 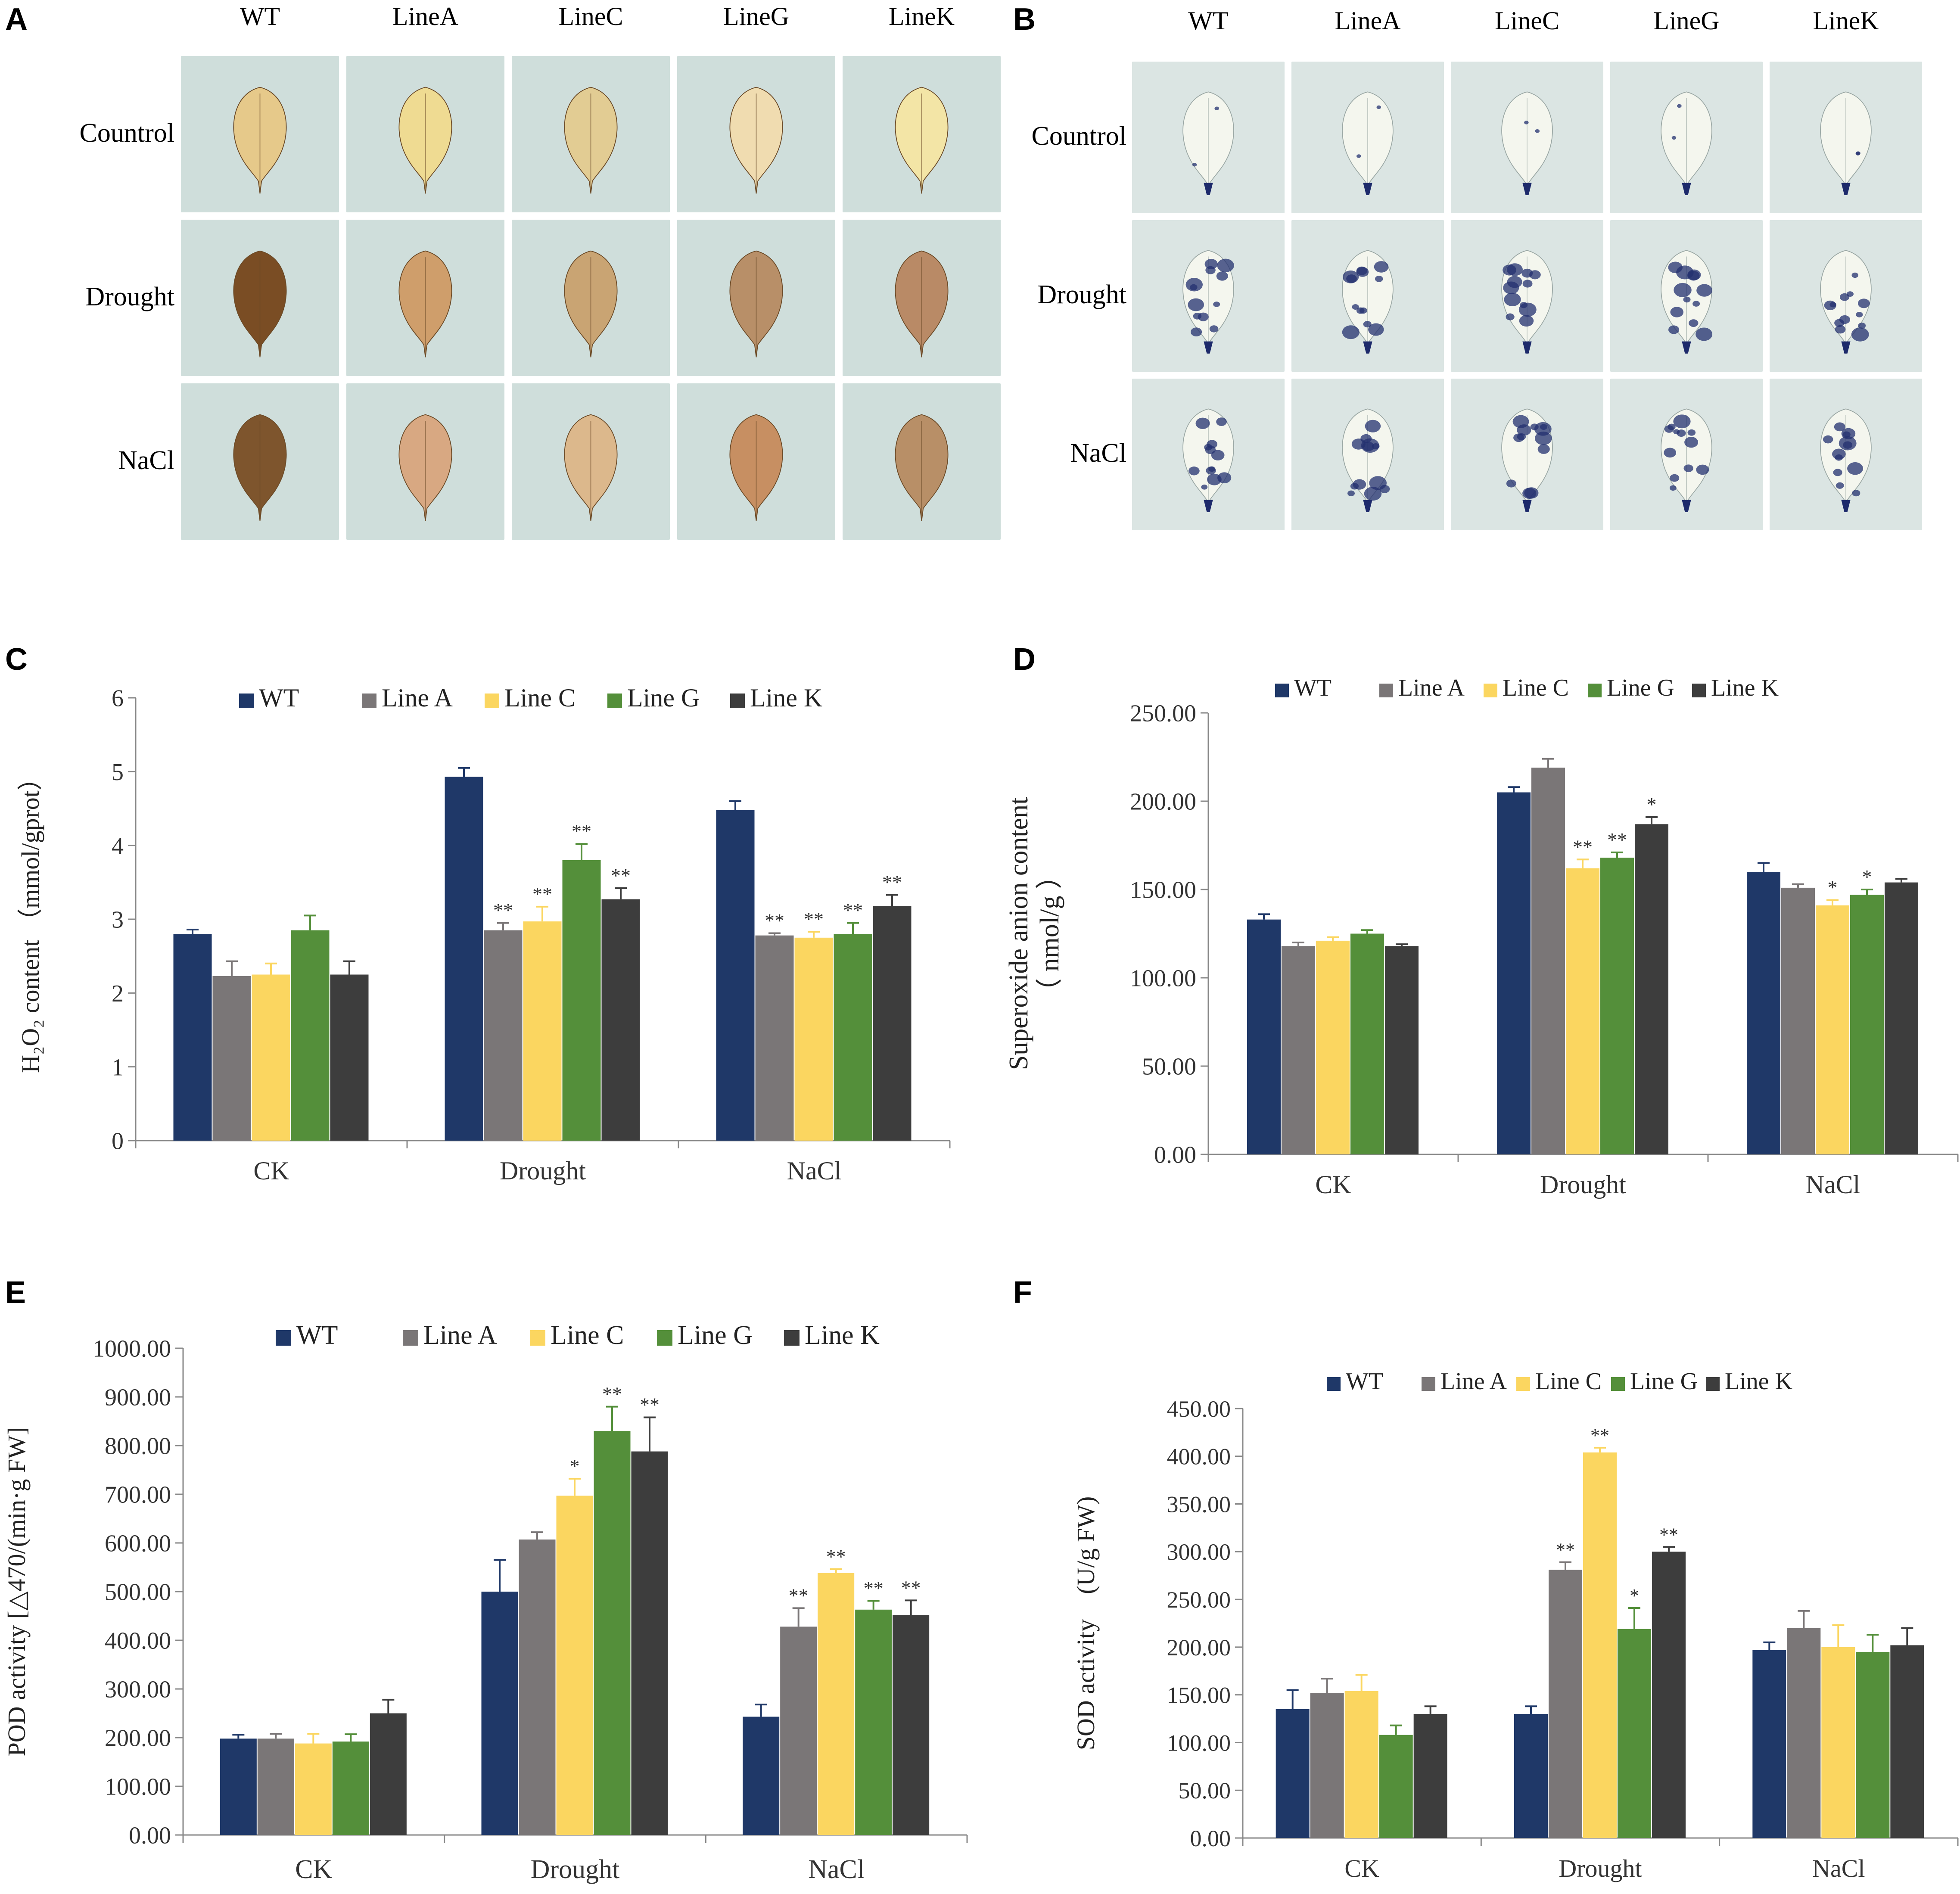 What do you see at coordinates (260, 16) in the screenshot?
I see `panelA-col-wt: WT` at bounding box center [260, 16].